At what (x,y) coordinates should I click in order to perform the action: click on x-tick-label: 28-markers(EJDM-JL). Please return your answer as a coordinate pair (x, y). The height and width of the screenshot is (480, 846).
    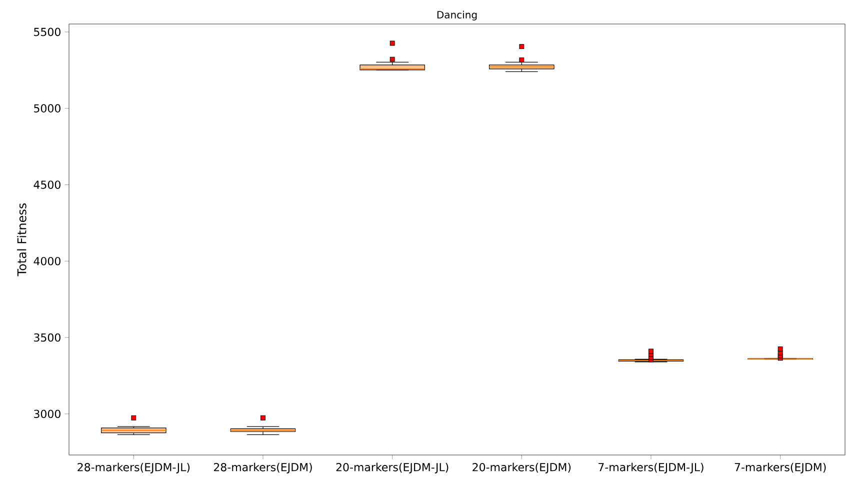
    Looking at the image, I should click on (134, 468).